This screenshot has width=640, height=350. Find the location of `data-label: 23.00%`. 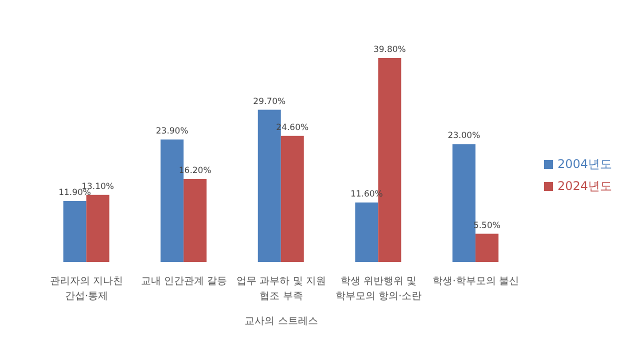

data-label: 23.00% is located at coordinates (464, 136).